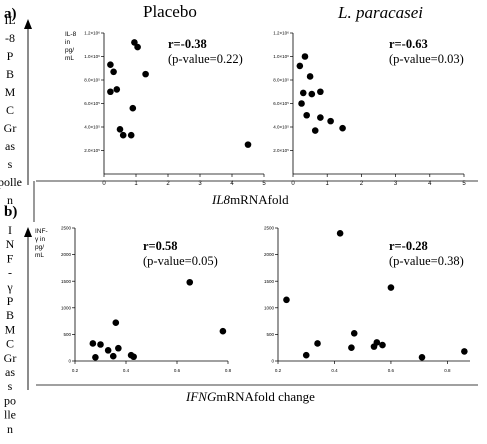 The height and width of the screenshot is (444, 487). I want to click on y-tick-label: 1.2×10⁶, so click(281, 33).